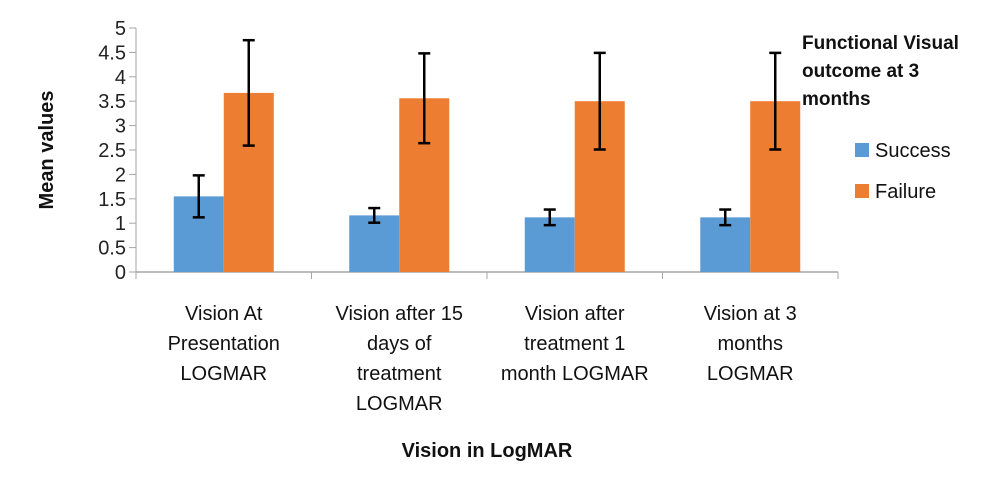 The width and height of the screenshot is (1000, 498). What do you see at coordinates (224, 344) in the screenshot?
I see `x-tick-label: Presentation` at bounding box center [224, 344].